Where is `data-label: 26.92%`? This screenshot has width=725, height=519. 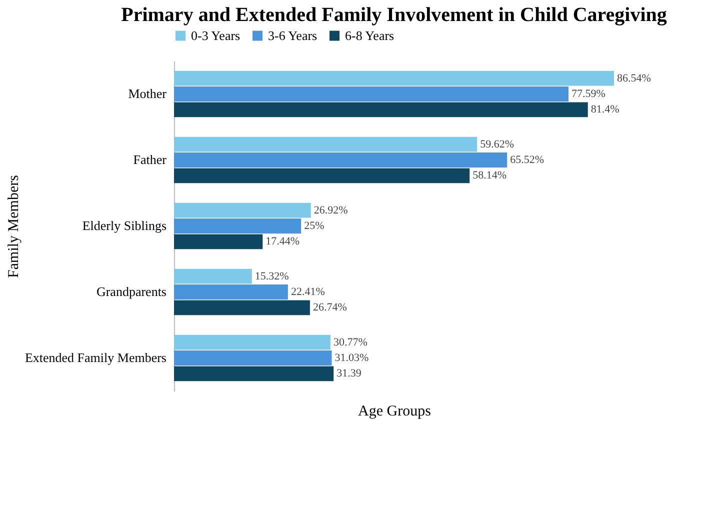 data-label: 26.92% is located at coordinates (331, 210).